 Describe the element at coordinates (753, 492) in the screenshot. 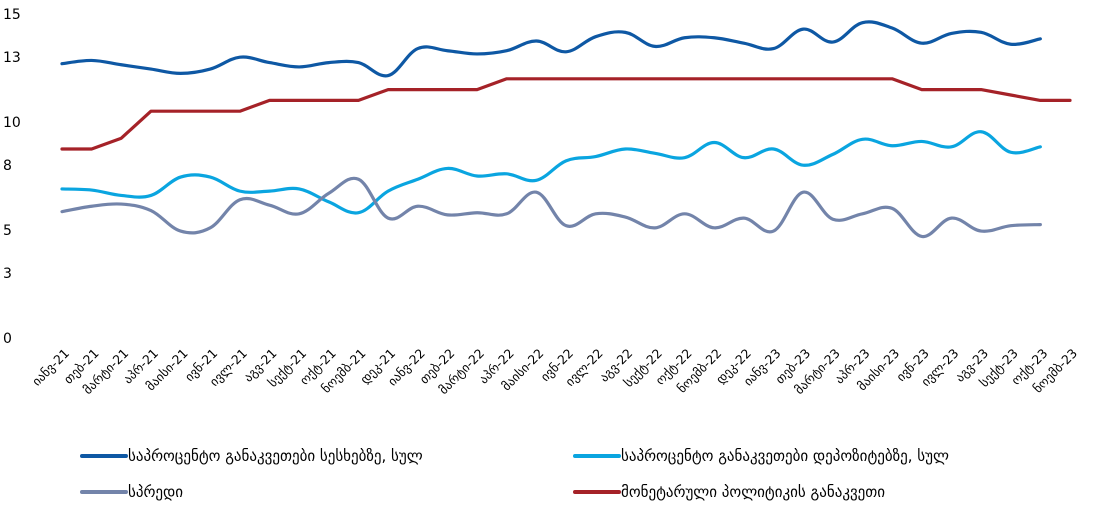

I see `legend-label: მონეტარული პოლიტიკის განაკვეთი` at that location.